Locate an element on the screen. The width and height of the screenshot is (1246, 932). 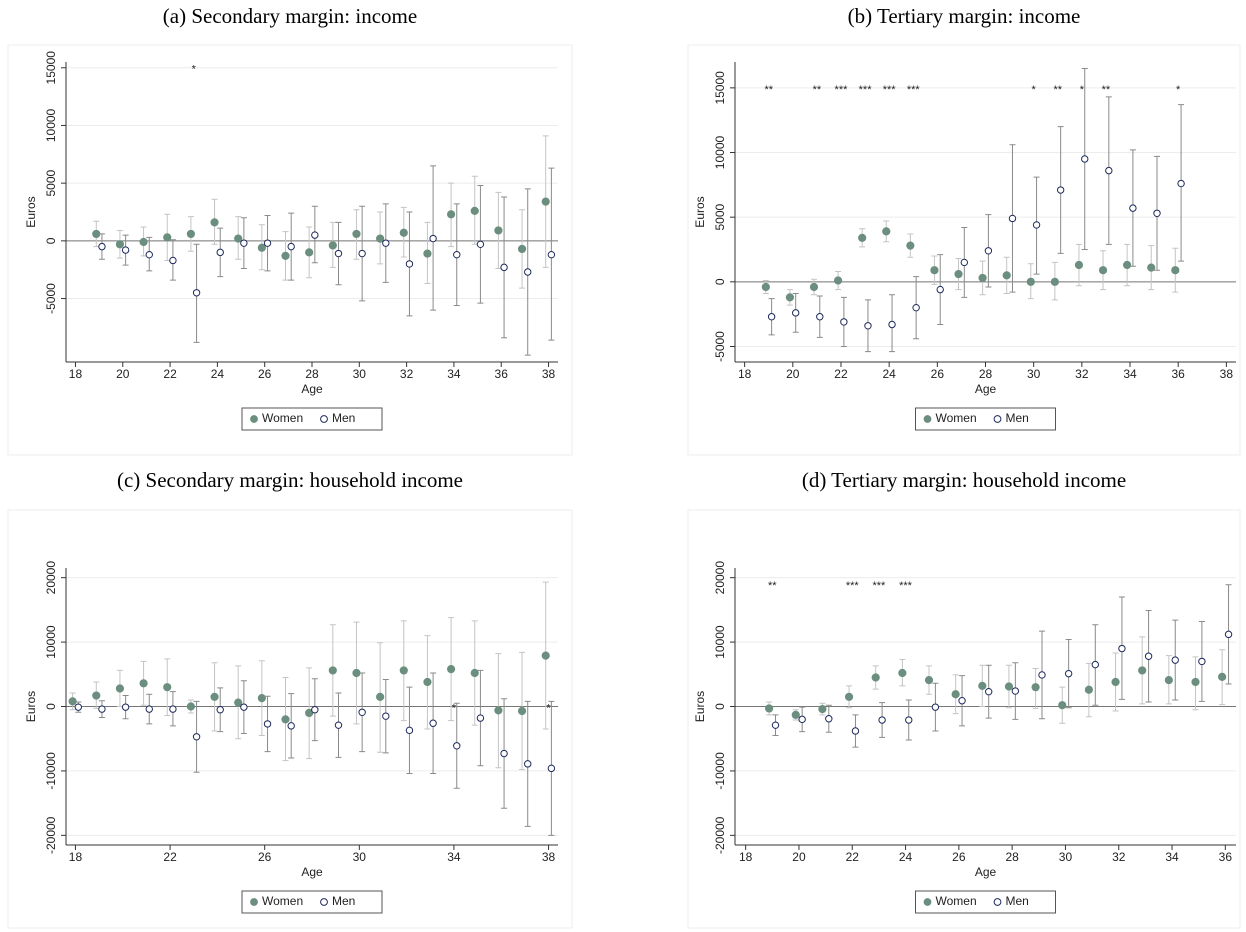
significance-stars: *** is located at coordinates (842, 90).